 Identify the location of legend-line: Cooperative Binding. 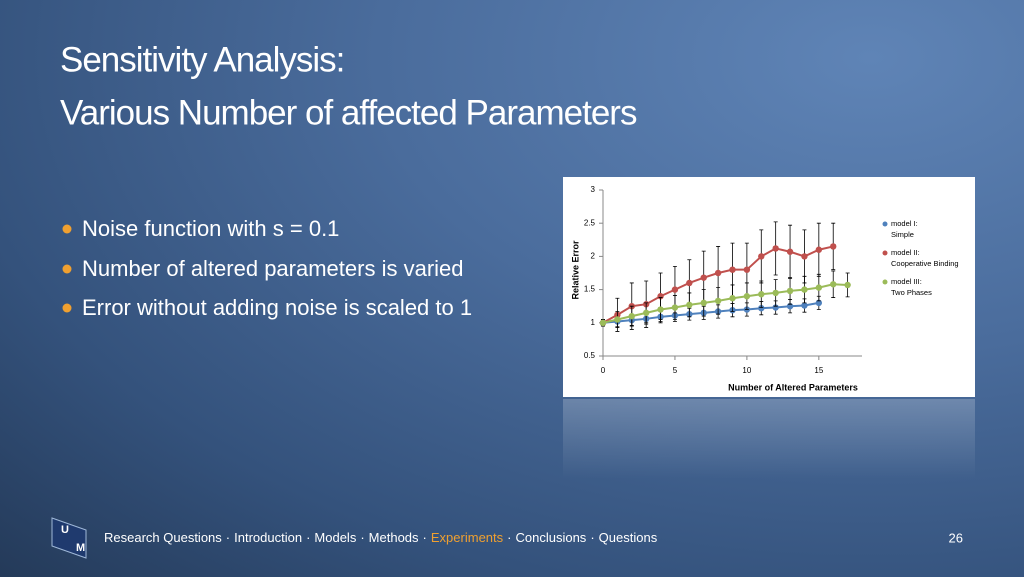
(925, 263).